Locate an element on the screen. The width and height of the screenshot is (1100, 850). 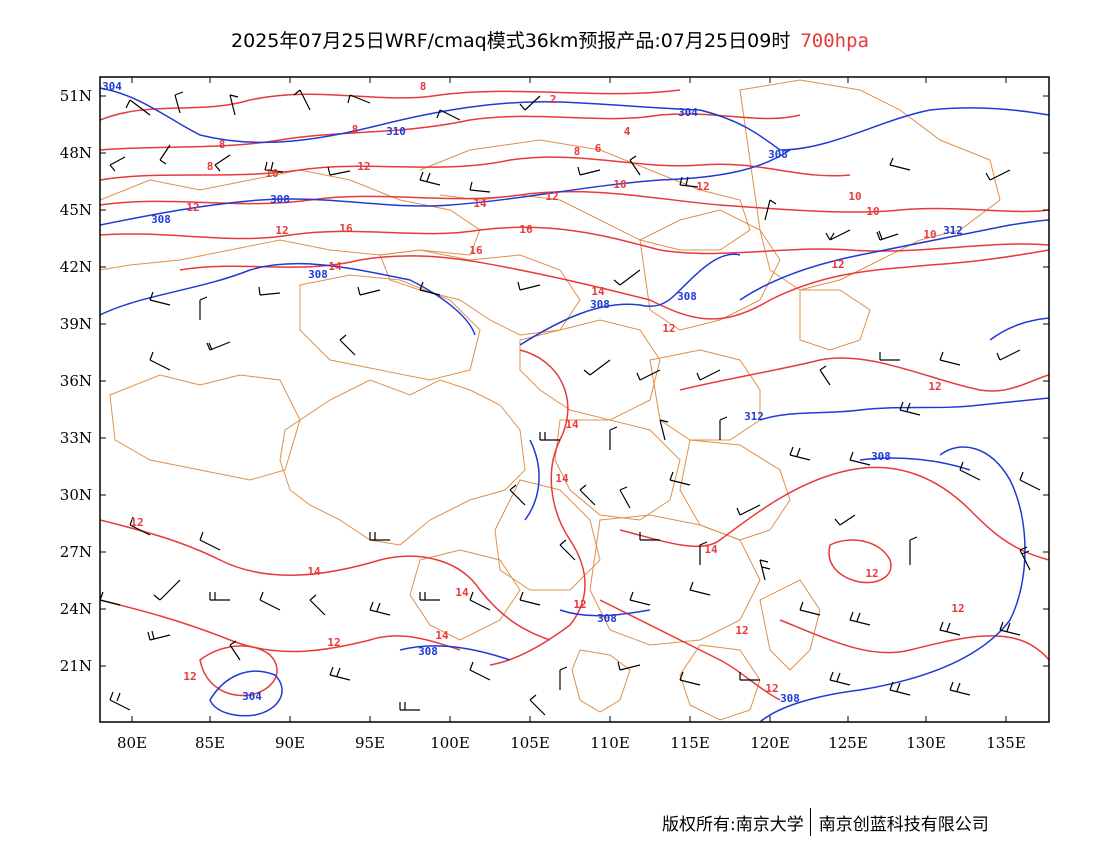
longitude-label: 120E is located at coordinates (770, 743).